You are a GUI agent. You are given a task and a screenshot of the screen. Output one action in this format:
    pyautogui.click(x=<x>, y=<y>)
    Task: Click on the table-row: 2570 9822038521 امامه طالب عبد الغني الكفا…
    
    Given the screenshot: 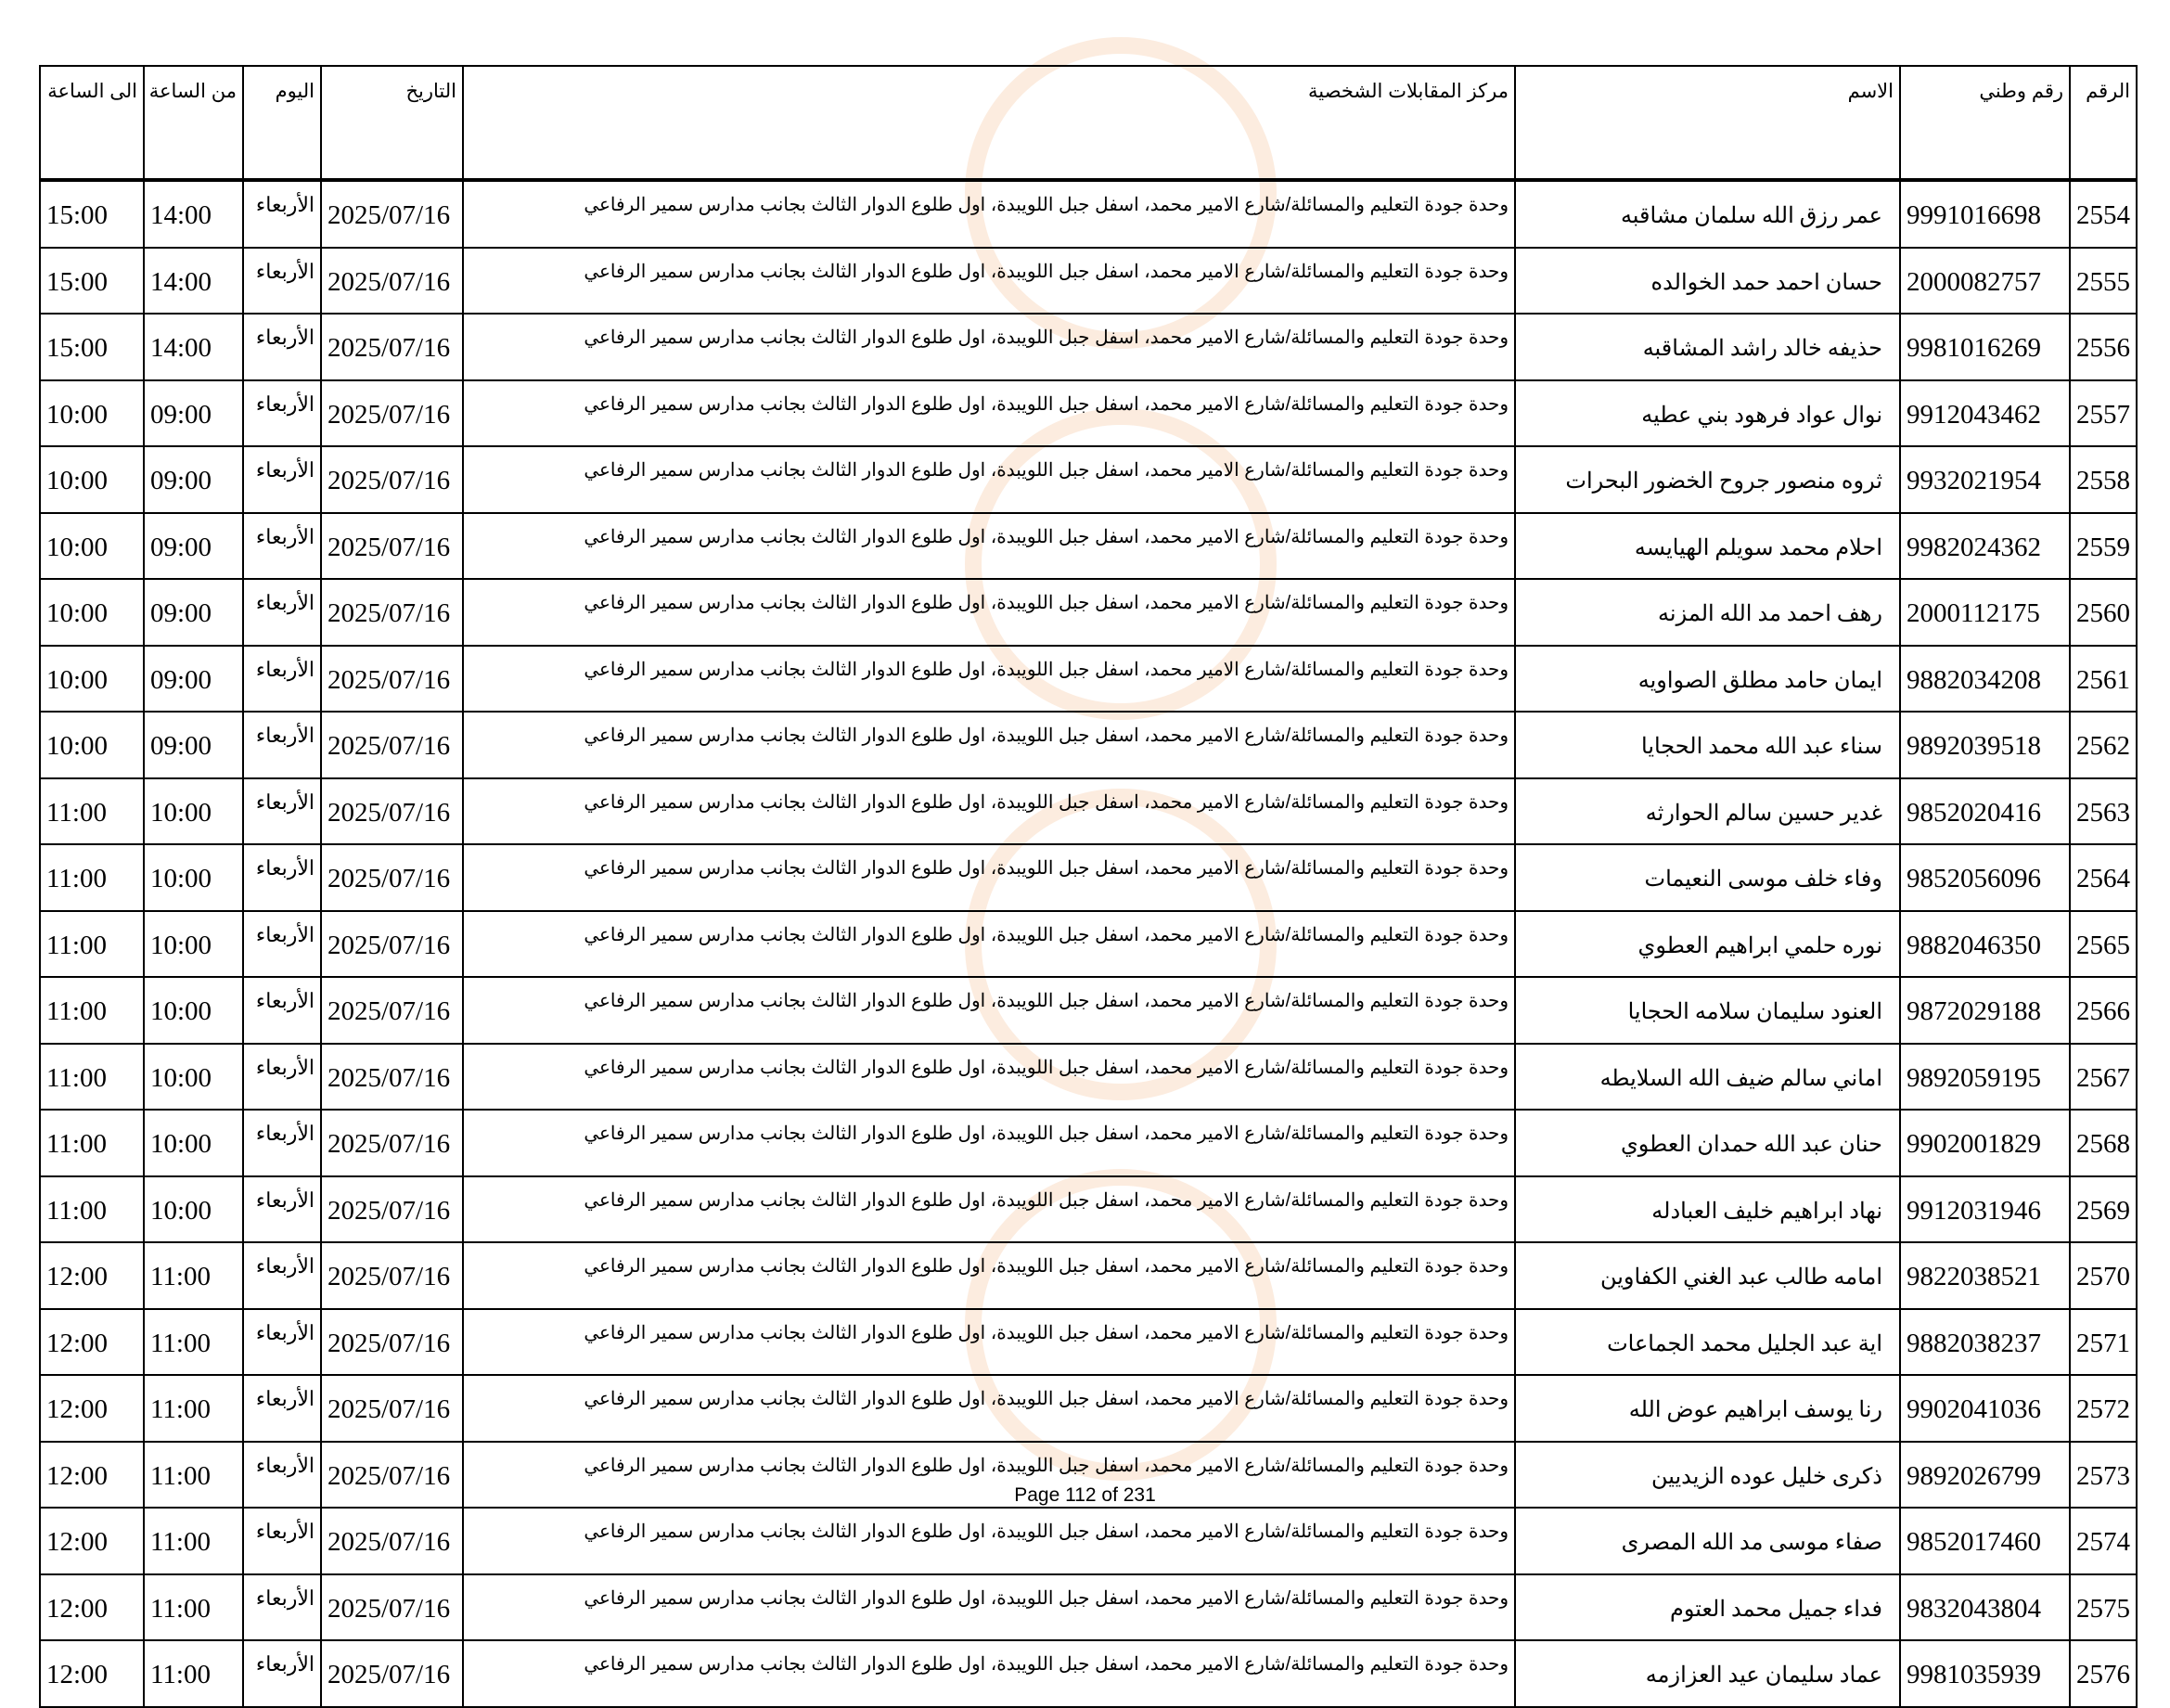 What is the action you would take?
    pyautogui.click(x=1089, y=1275)
    